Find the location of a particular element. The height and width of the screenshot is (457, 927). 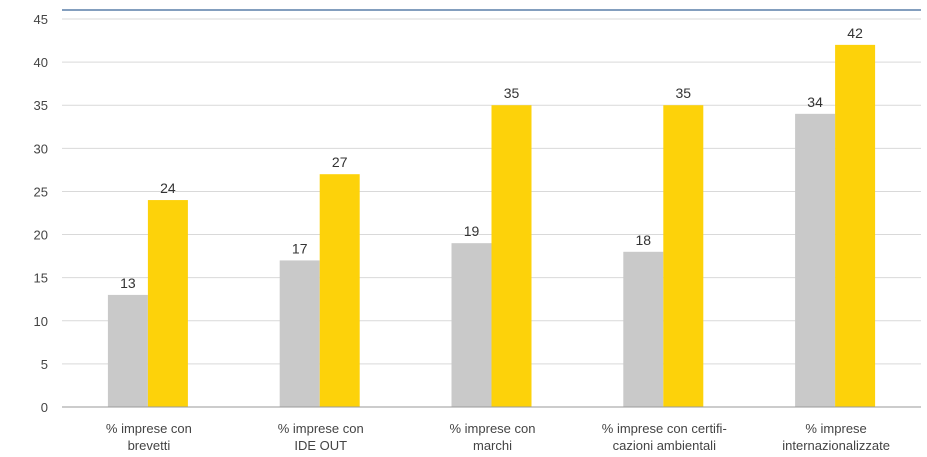

category-label: brevetti is located at coordinates (149, 445).